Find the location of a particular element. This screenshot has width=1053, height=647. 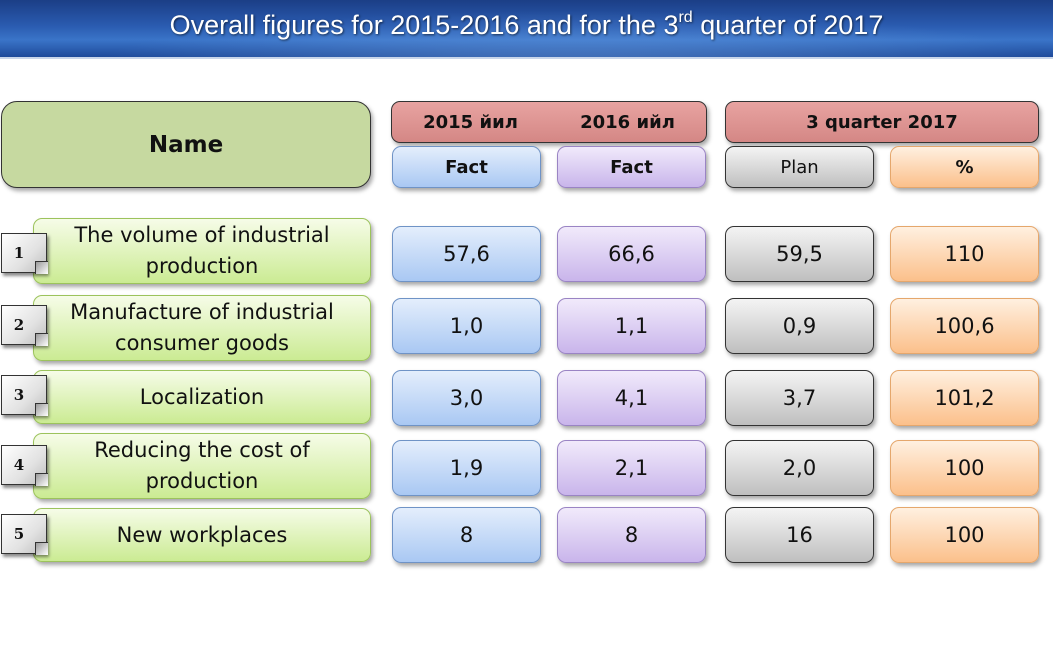

name-header: Name is located at coordinates (186, 144).